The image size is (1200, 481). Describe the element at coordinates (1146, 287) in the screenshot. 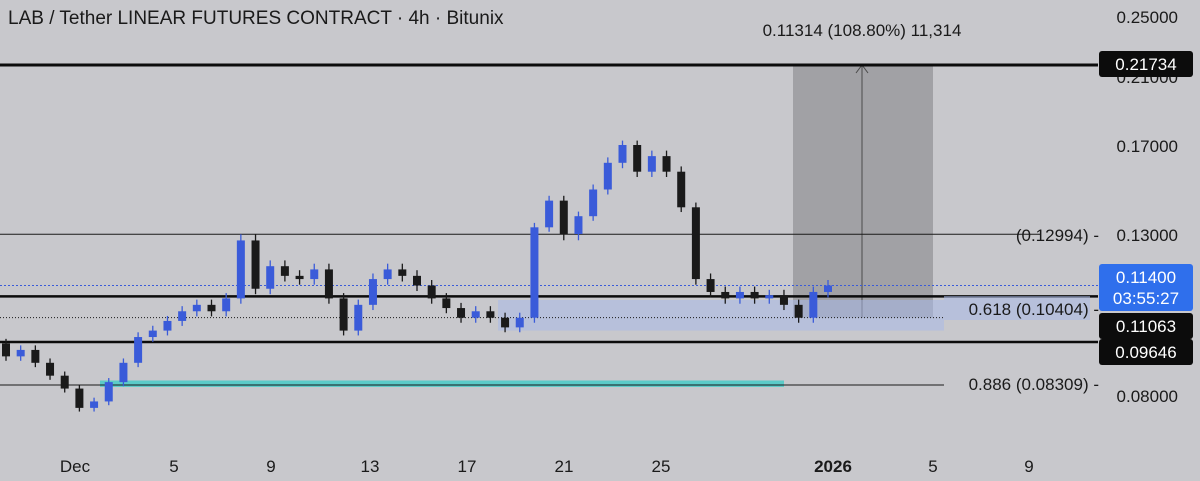

I see `current-price-badge` at that location.